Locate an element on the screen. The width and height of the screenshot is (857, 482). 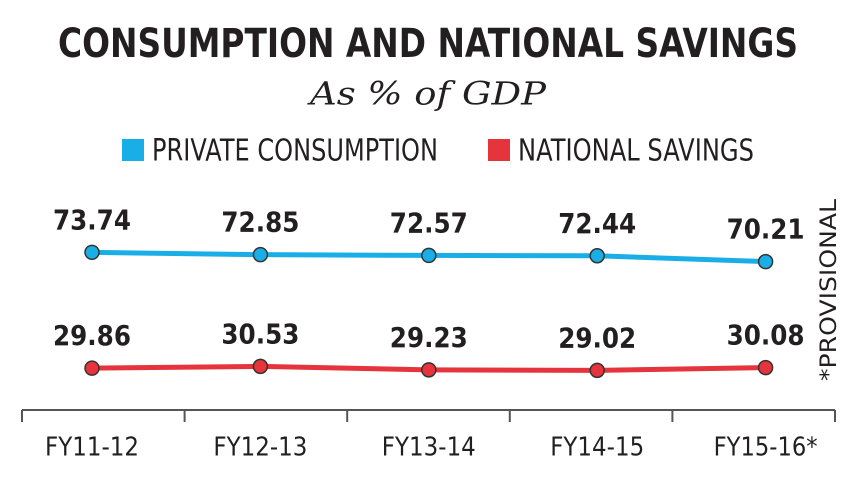
data-label: 29.02 is located at coordinates (597, 337).